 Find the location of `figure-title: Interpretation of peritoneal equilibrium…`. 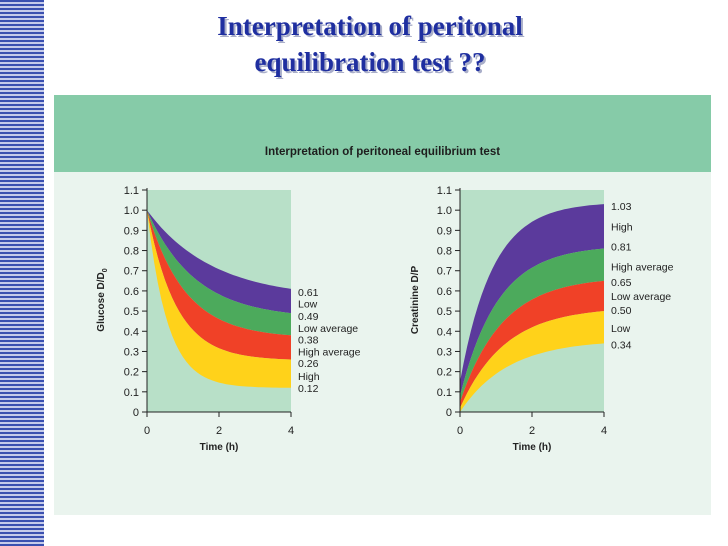

figure-title: Interpretation of peritoneal equilibrium… is located at coordinates (382, 152).